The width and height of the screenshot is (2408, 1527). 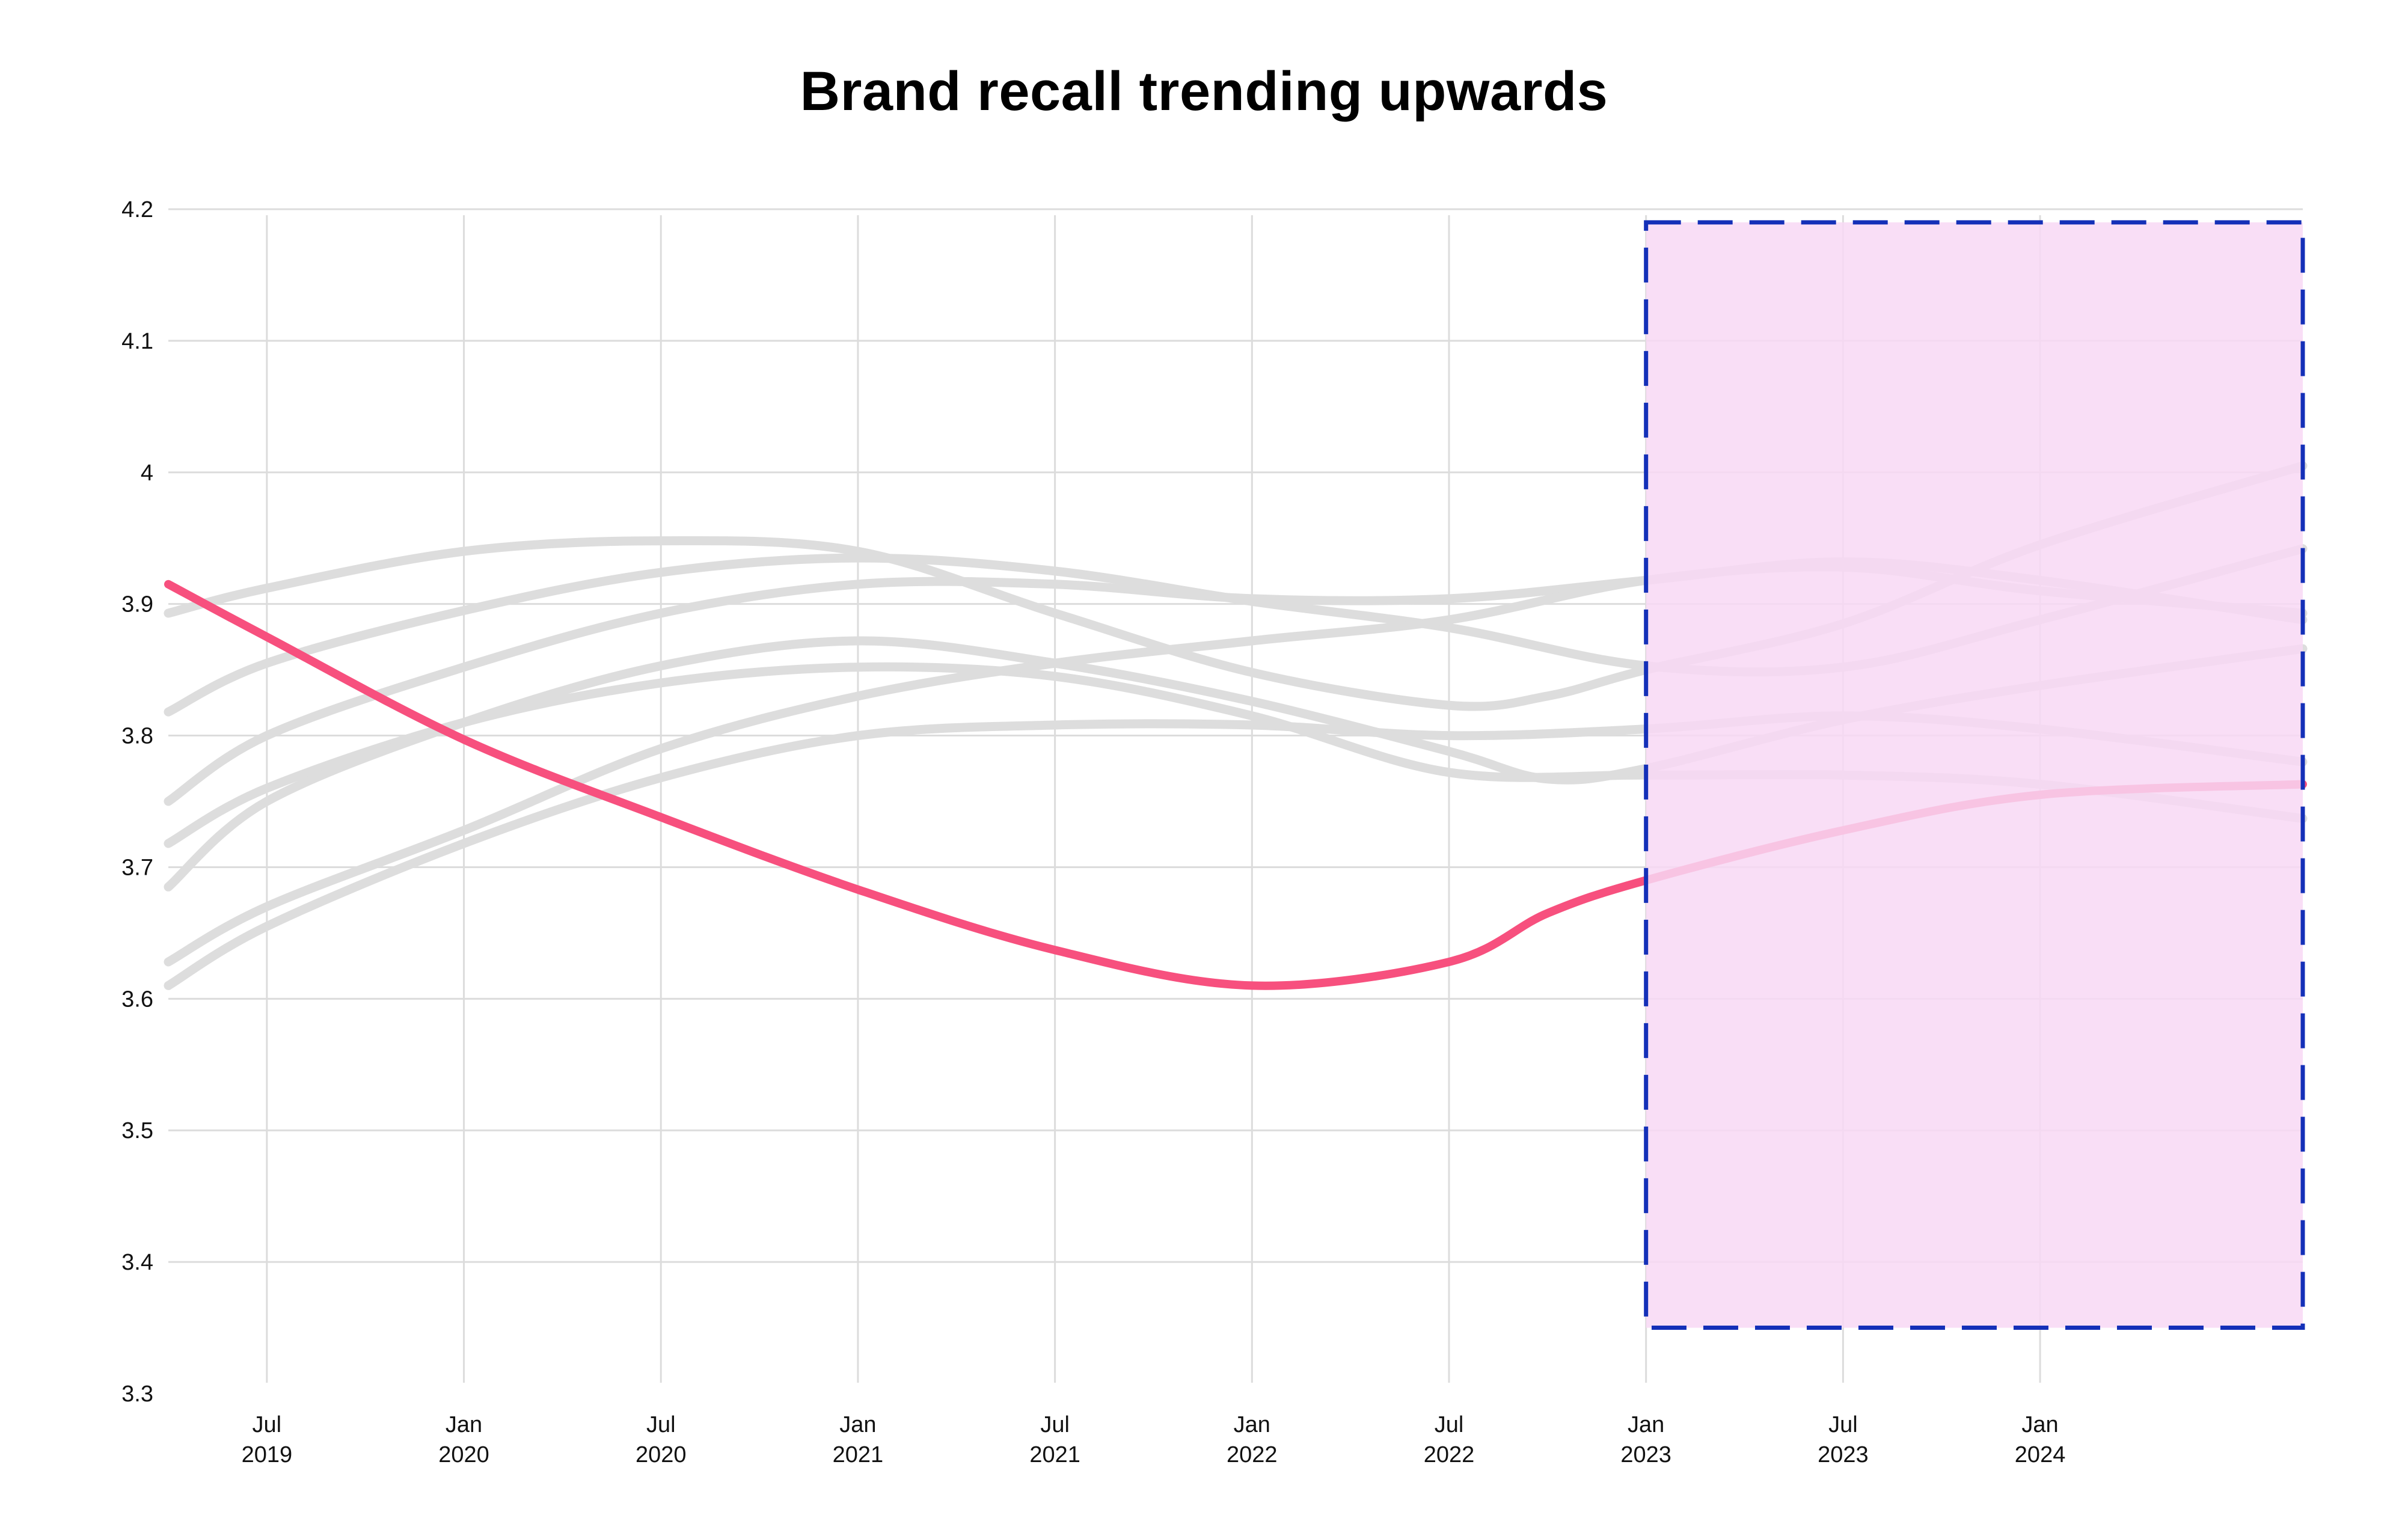 What do you see at coordinates (147, 473) in the screenshot?
I see `y-tick-label: 4` at bounding box center [147, 473].